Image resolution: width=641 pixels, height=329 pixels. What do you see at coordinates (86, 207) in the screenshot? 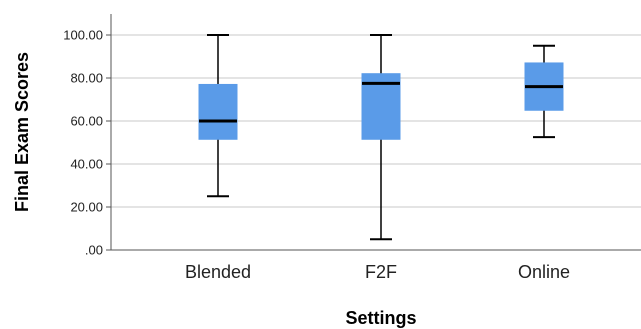
I see `y-tick-label: 20.00` at bounding box center [86, 207].